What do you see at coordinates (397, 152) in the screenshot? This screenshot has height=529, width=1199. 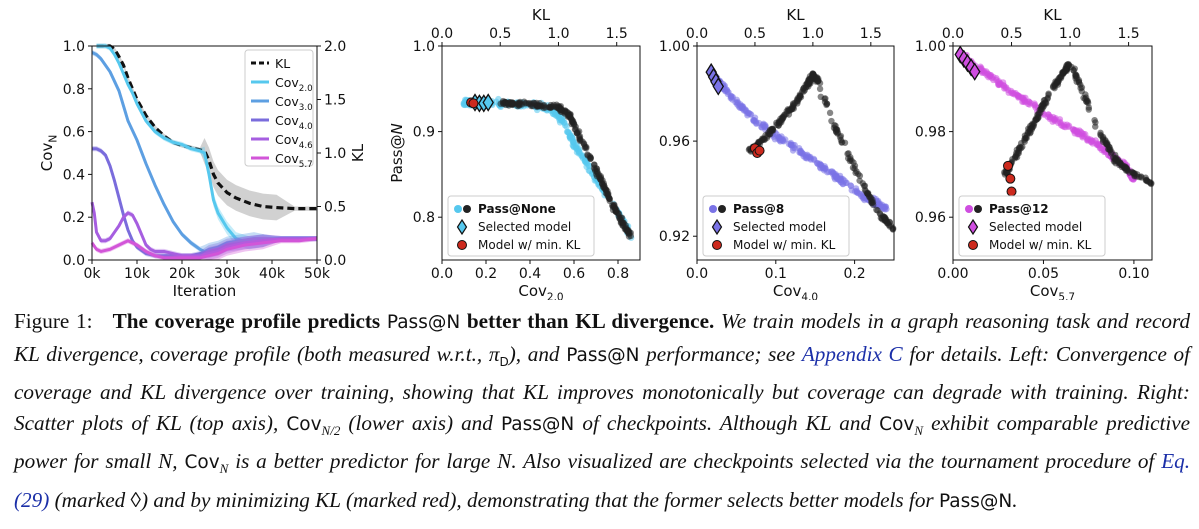 I see `y-axis-label: Pass@N` at bounding box center [397, 152].